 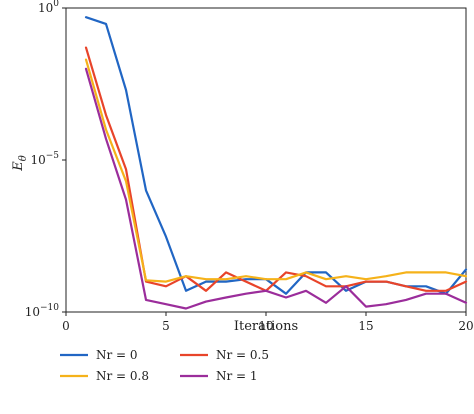 What do you see at coordinates (365, 326) in the screenshot?
I see `x-tick-label: 15` at bounding box center [365, 326].